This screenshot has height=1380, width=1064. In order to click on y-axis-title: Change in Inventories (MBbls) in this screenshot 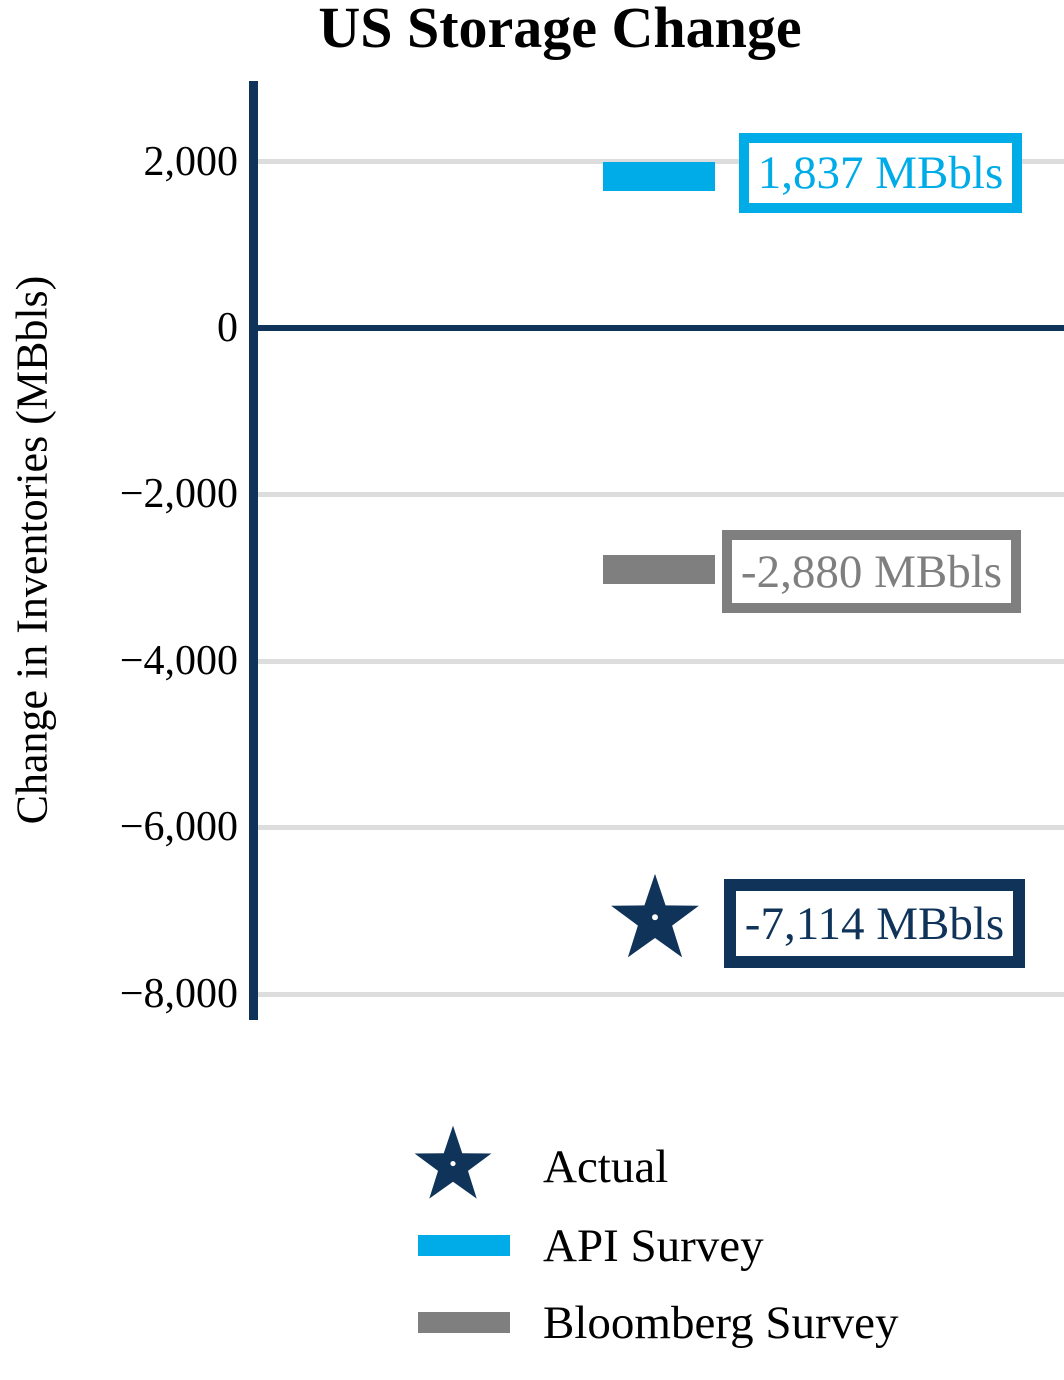, I will do `click(32, 550)`.